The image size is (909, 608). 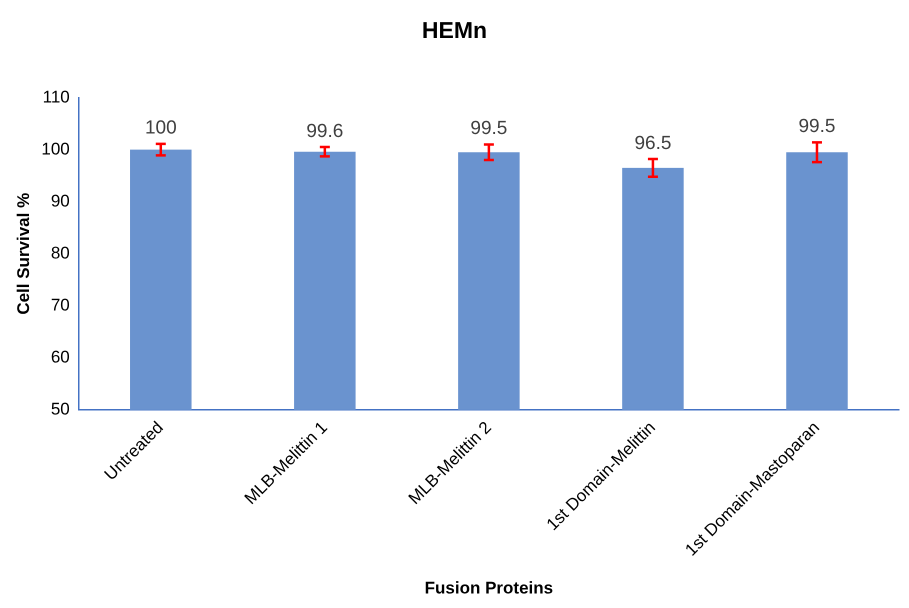 What do you see at coordinates (55, 148) in the screenshot?
I see `y-tick-label: 100` at bounding box center [55, 148].